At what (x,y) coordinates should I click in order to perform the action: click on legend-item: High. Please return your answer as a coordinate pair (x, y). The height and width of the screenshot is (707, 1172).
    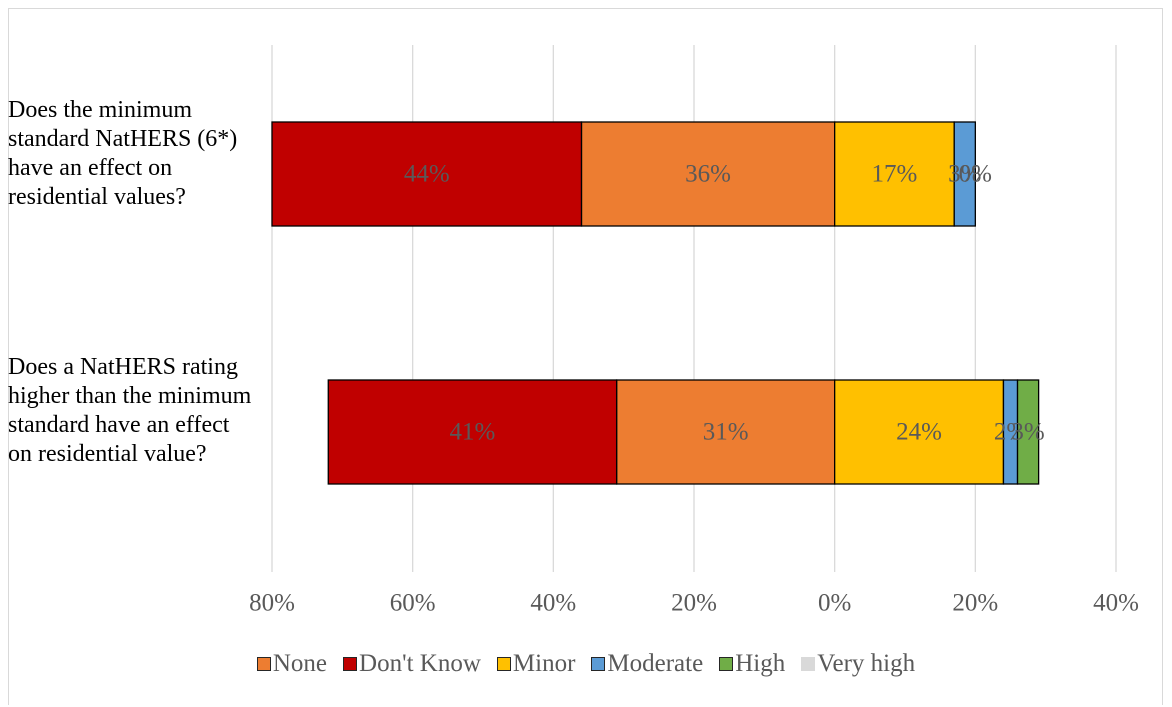
    Looking at the image, I should click on (752, 664).